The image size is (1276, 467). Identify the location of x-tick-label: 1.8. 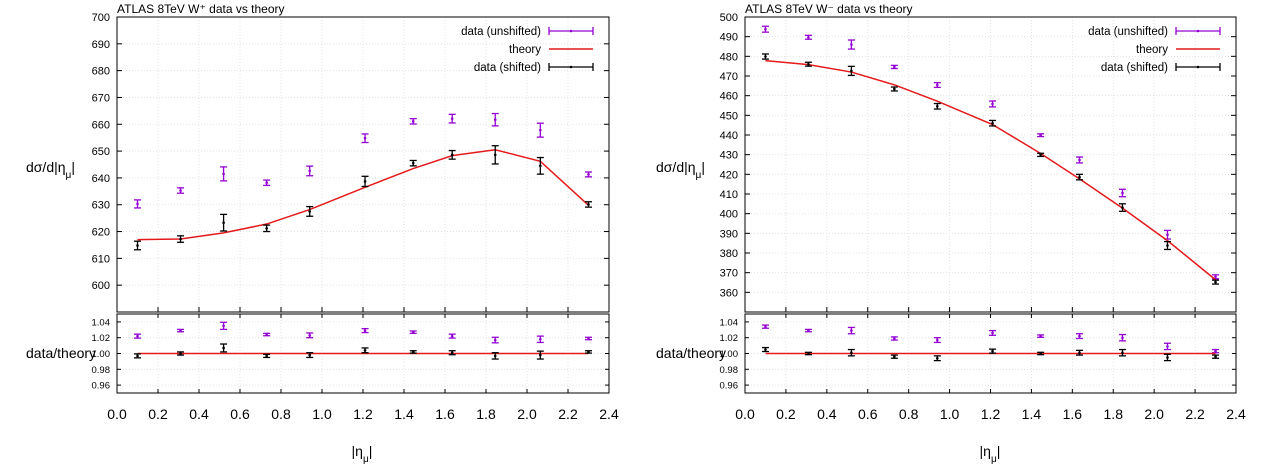
(486, 414).